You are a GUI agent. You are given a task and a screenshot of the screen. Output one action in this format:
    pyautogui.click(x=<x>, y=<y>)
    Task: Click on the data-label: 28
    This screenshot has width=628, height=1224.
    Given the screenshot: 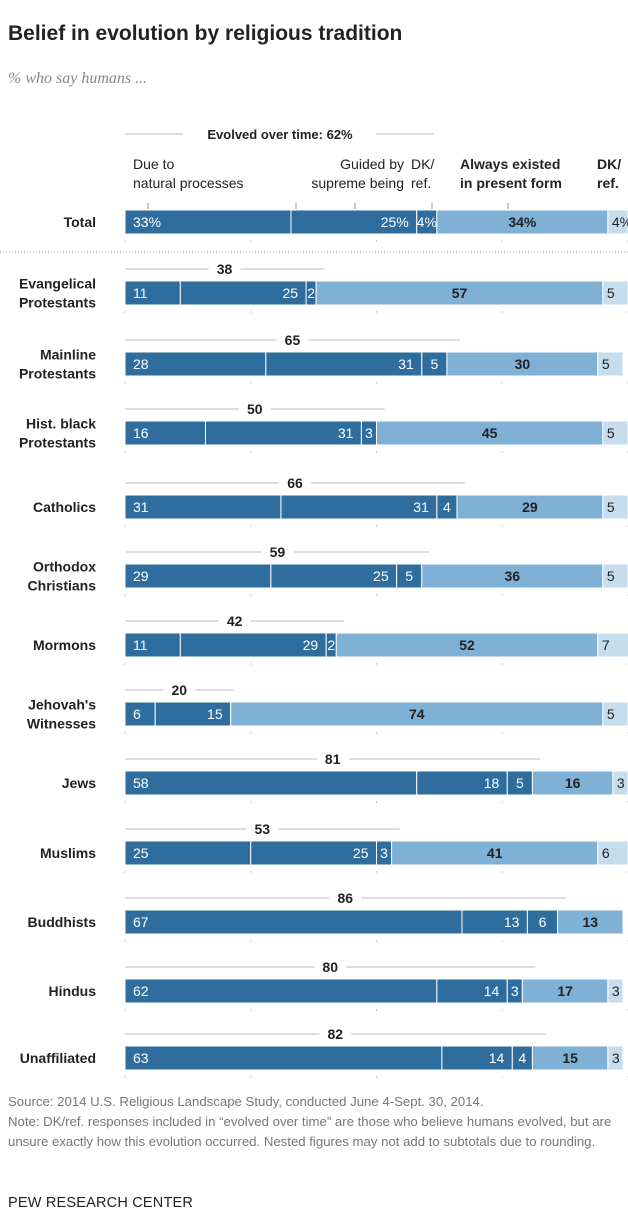 What is the action you would take?
    pyautogui.click(x=141, y=364)
    